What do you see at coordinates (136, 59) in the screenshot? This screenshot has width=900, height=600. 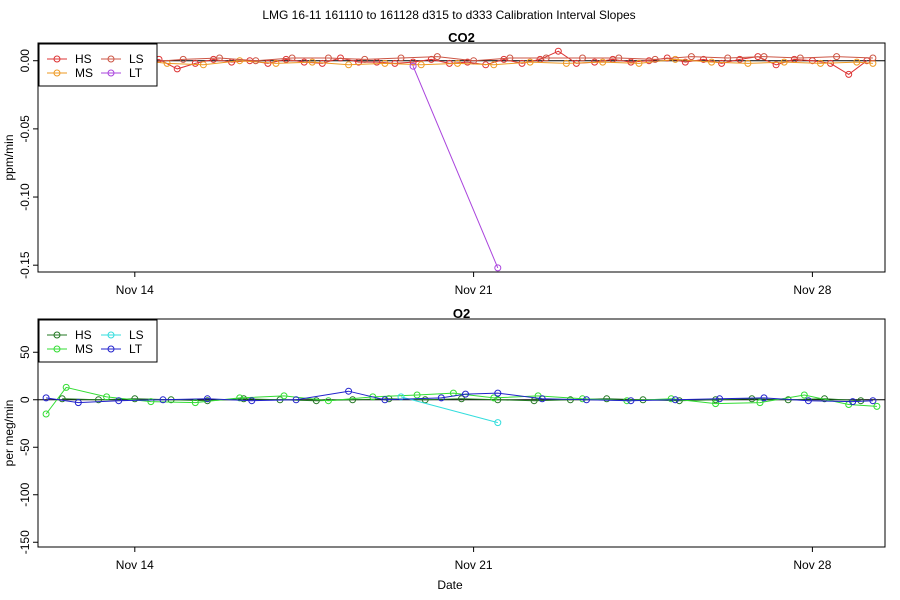 I see `legend-label: LS` at bounding box center [136, 59].